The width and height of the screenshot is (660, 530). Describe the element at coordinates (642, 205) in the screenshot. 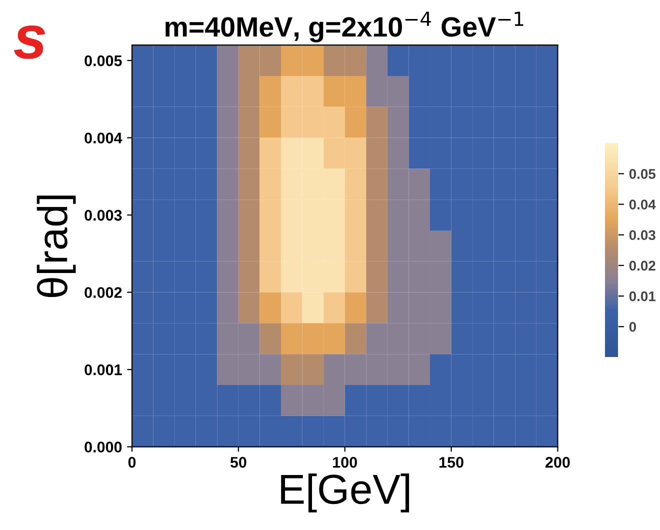

I see `color-bar-label: 0.04` at that location.